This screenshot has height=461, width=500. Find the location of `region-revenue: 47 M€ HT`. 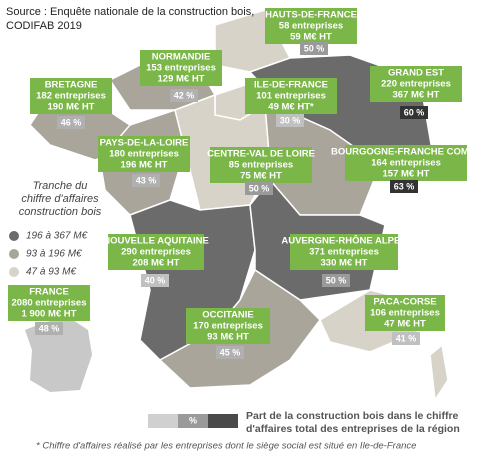

region-revenue: 47 M€ HT is located at coordinates (405, 324).